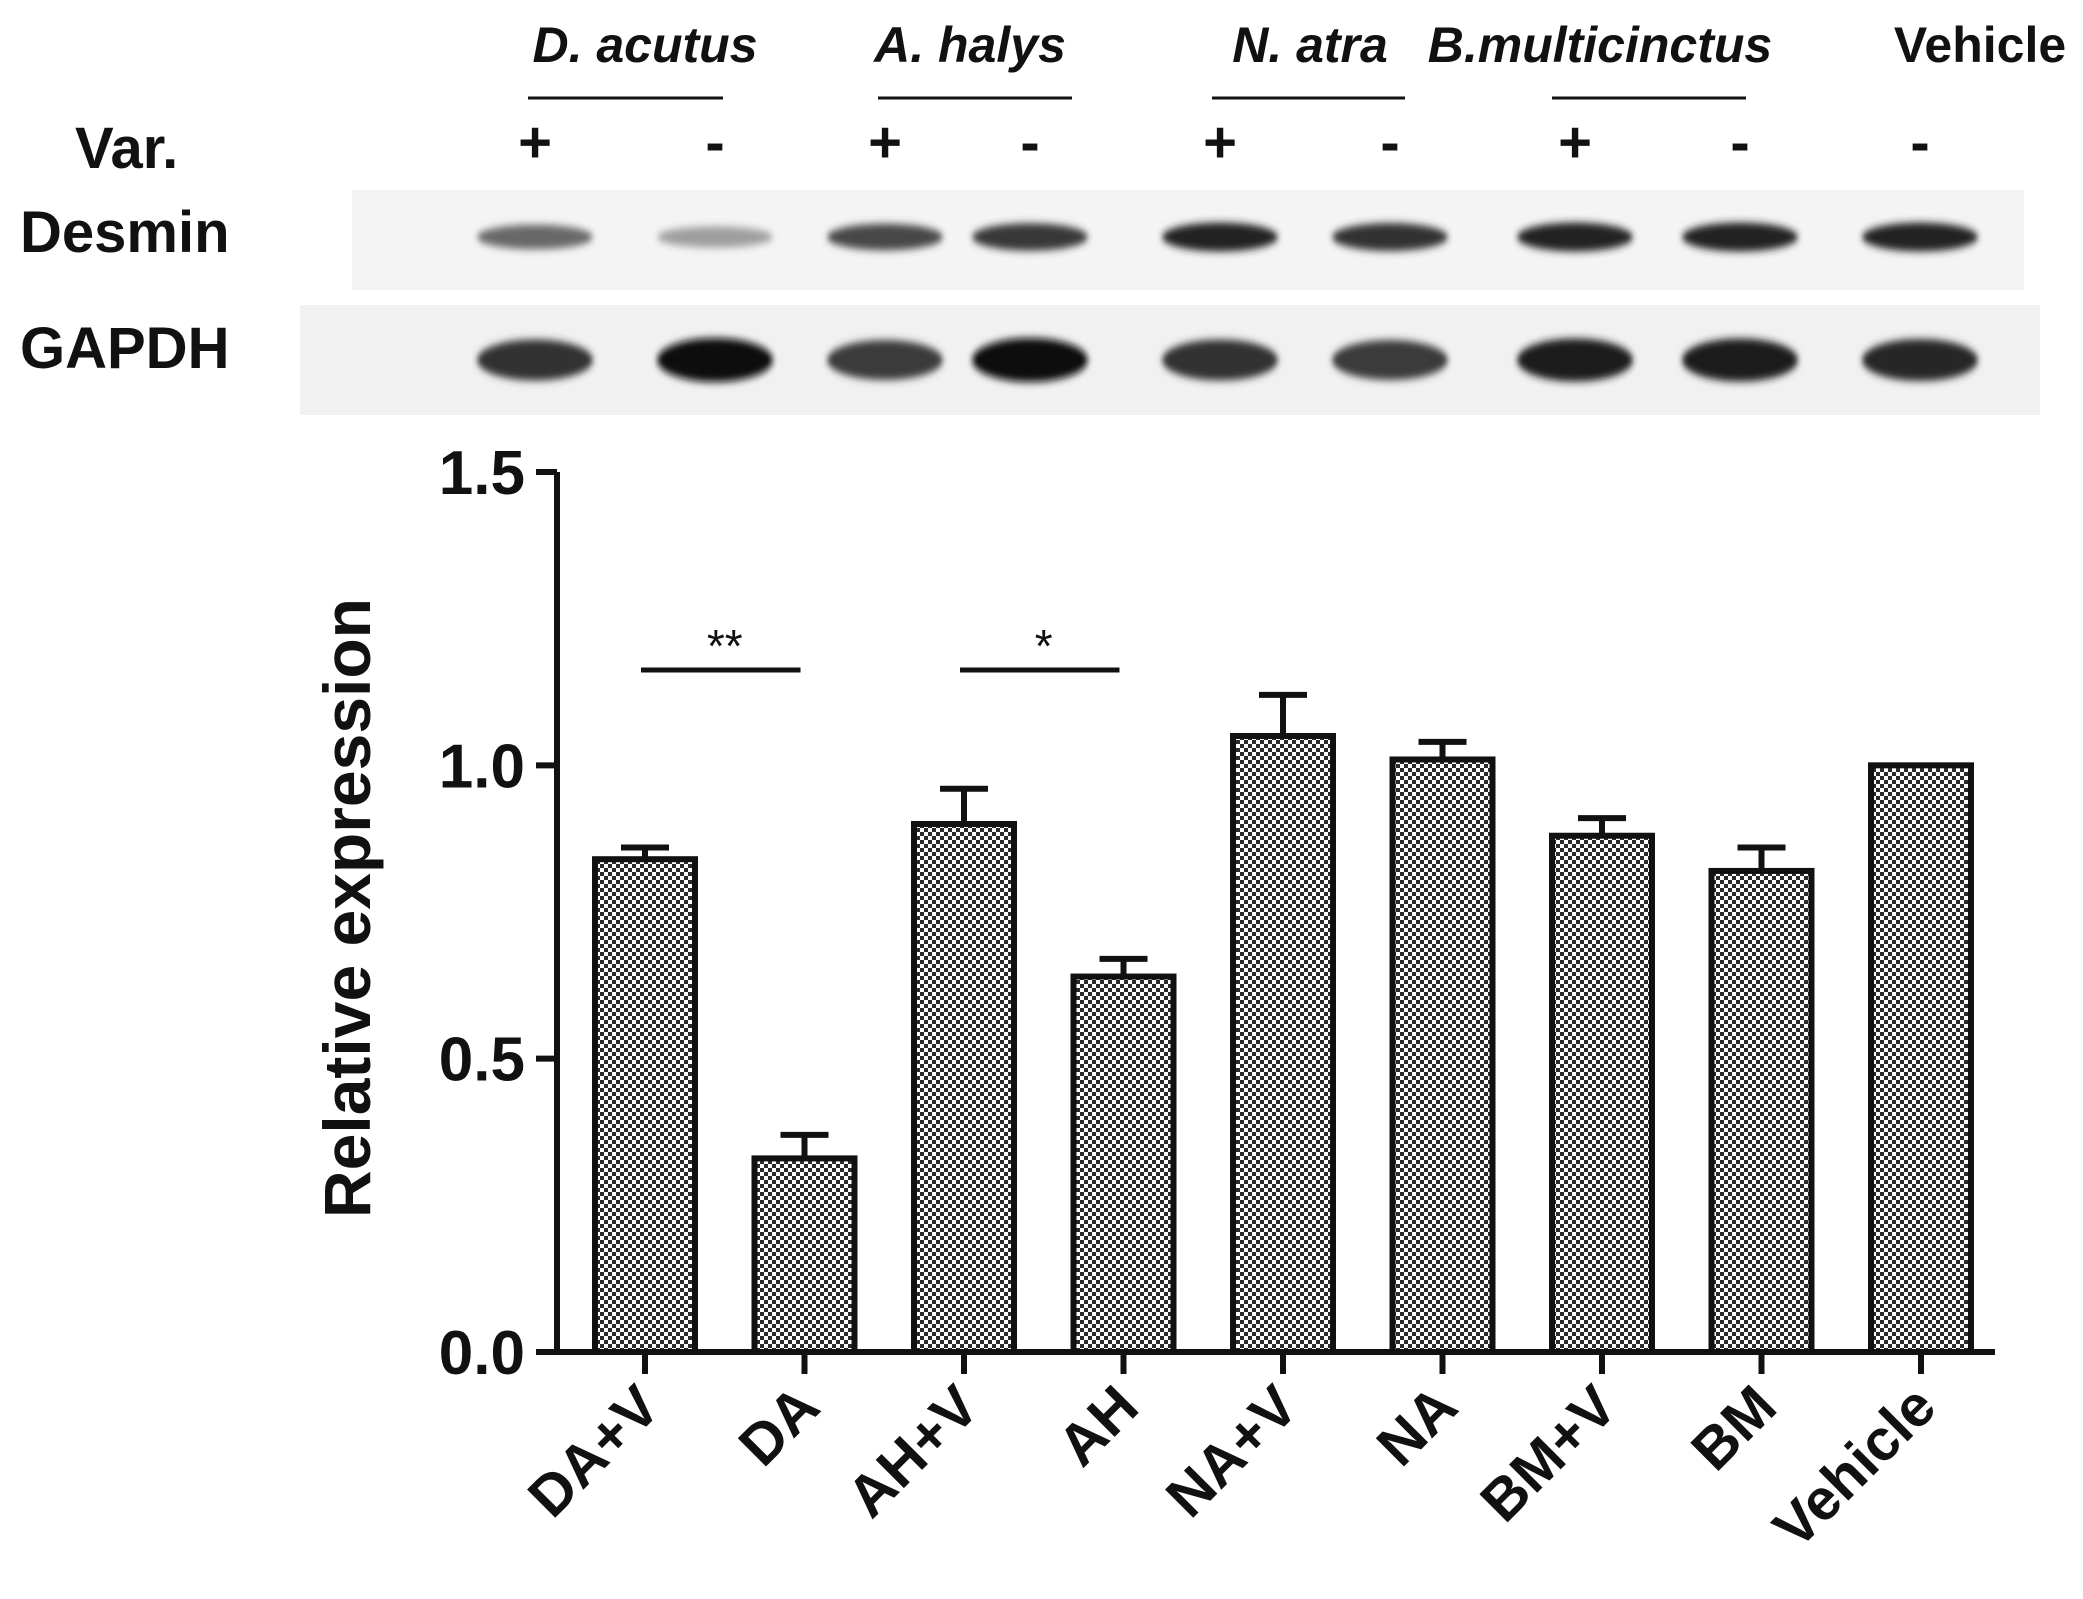 The height and width of the screenshot is (1599, 2083). I want to click on gapdh-row-label: GAPDH, so click(124, 348).